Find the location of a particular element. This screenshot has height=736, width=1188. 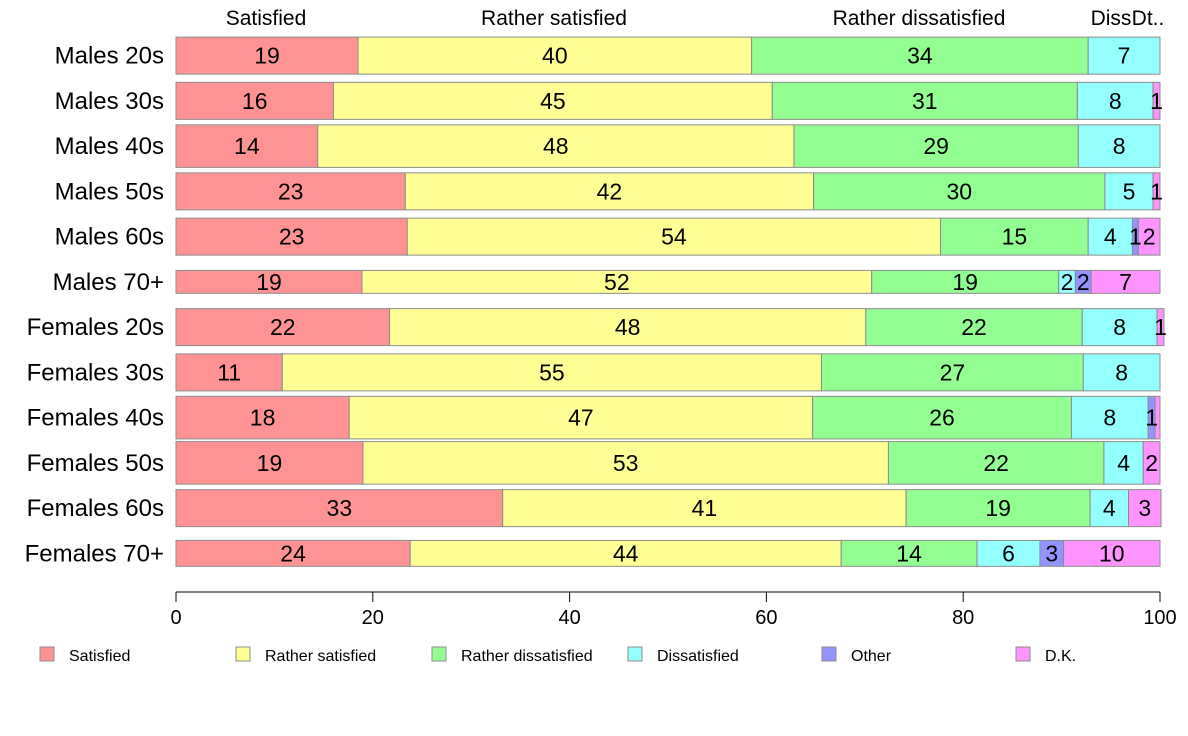

data-label: 44 is located at coordinates (626, 553).